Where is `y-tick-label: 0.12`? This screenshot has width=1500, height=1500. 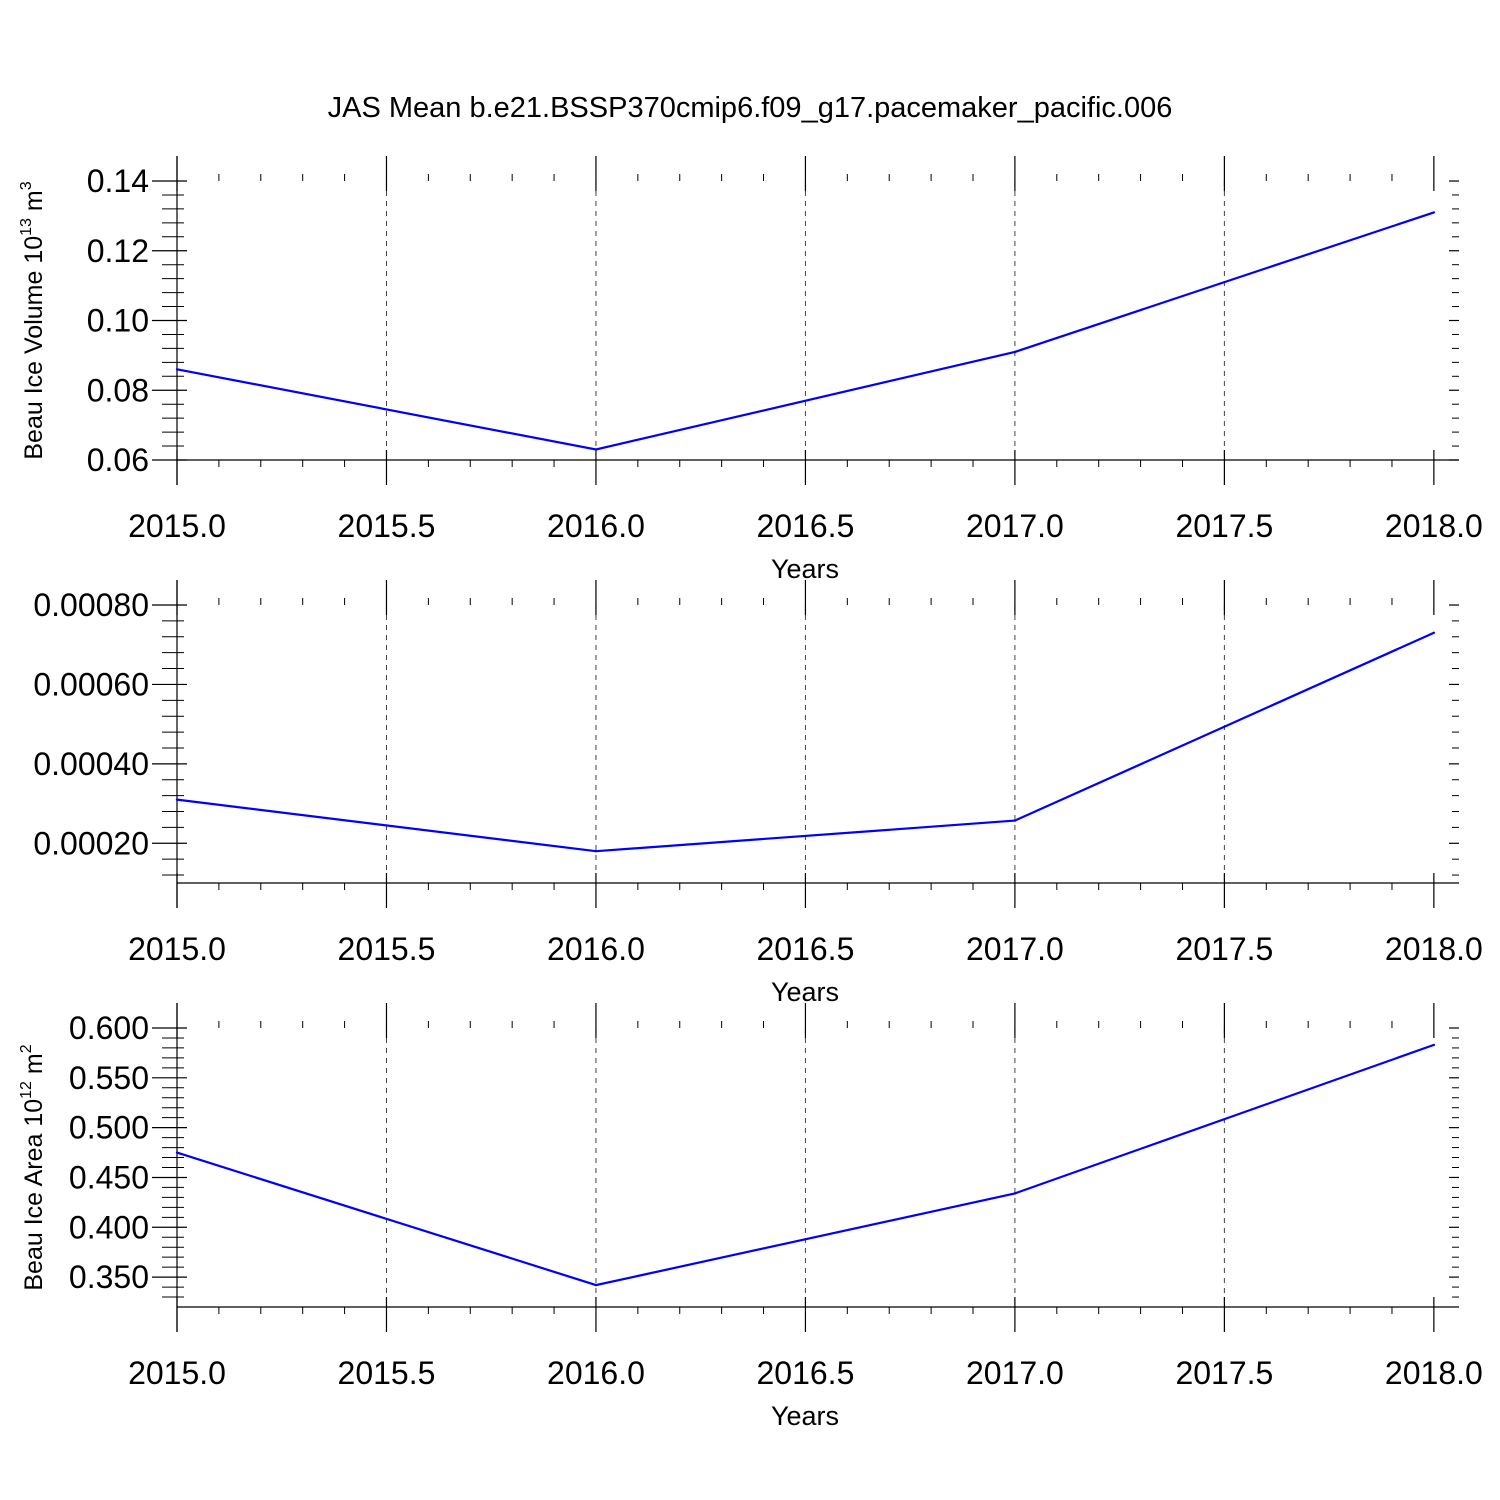 y-tick-label: 0.12 is located at coordinates (118, 251).